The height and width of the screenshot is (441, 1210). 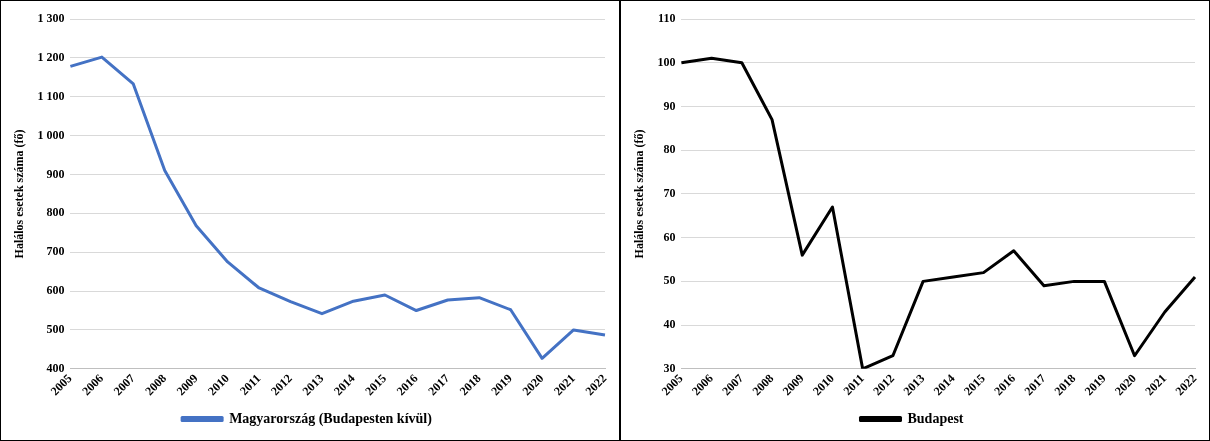 What do you see at coordinates (669, 236) in the screenshot?
I see `y-tick-label: 60` at bounding box center [669, 236].